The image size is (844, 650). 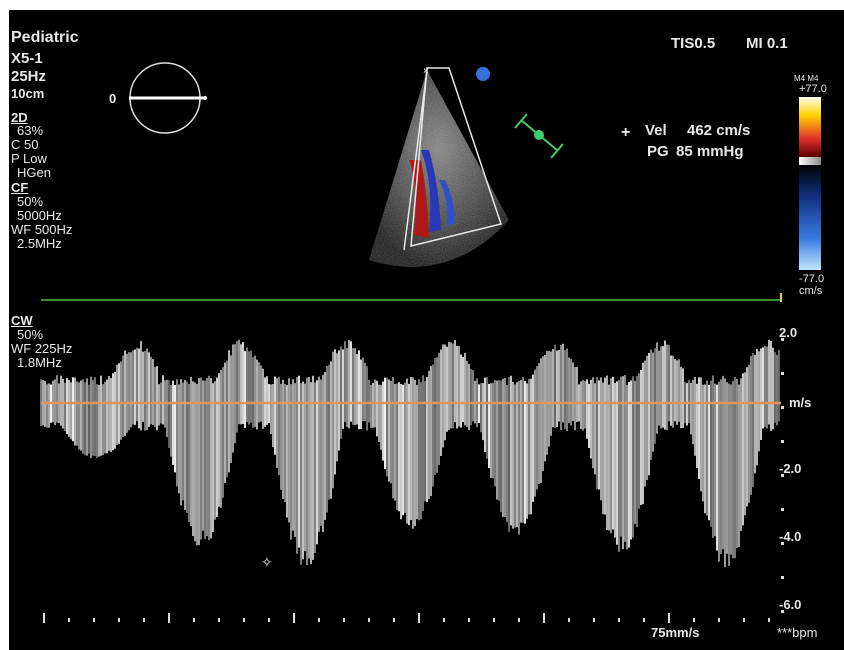 I want to click on mode-2d-freq: HGen, so click(x=34, y=172).